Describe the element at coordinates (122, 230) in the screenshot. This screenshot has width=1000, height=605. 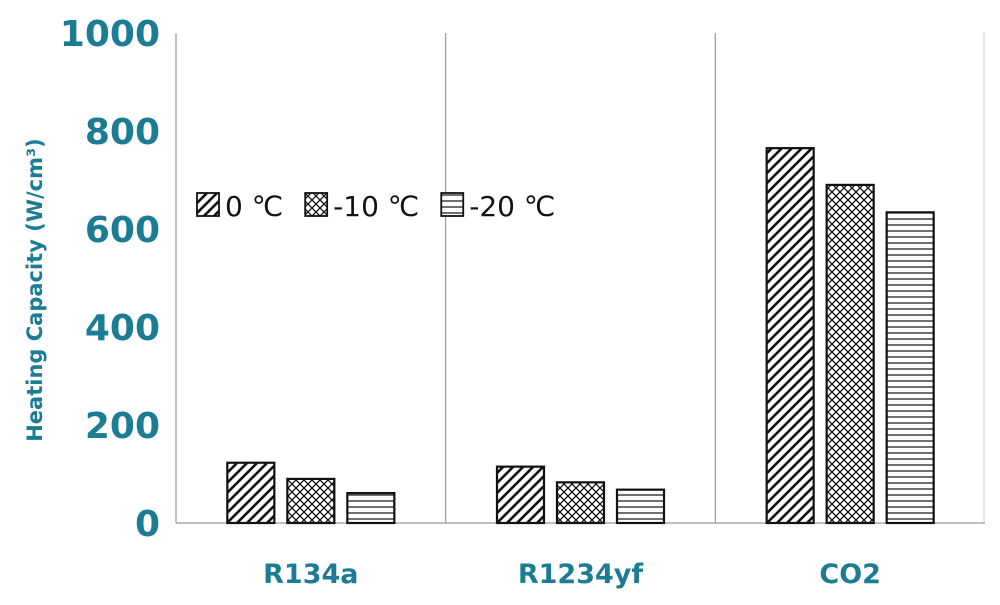
I see `y-tick-label: 600` at that location.